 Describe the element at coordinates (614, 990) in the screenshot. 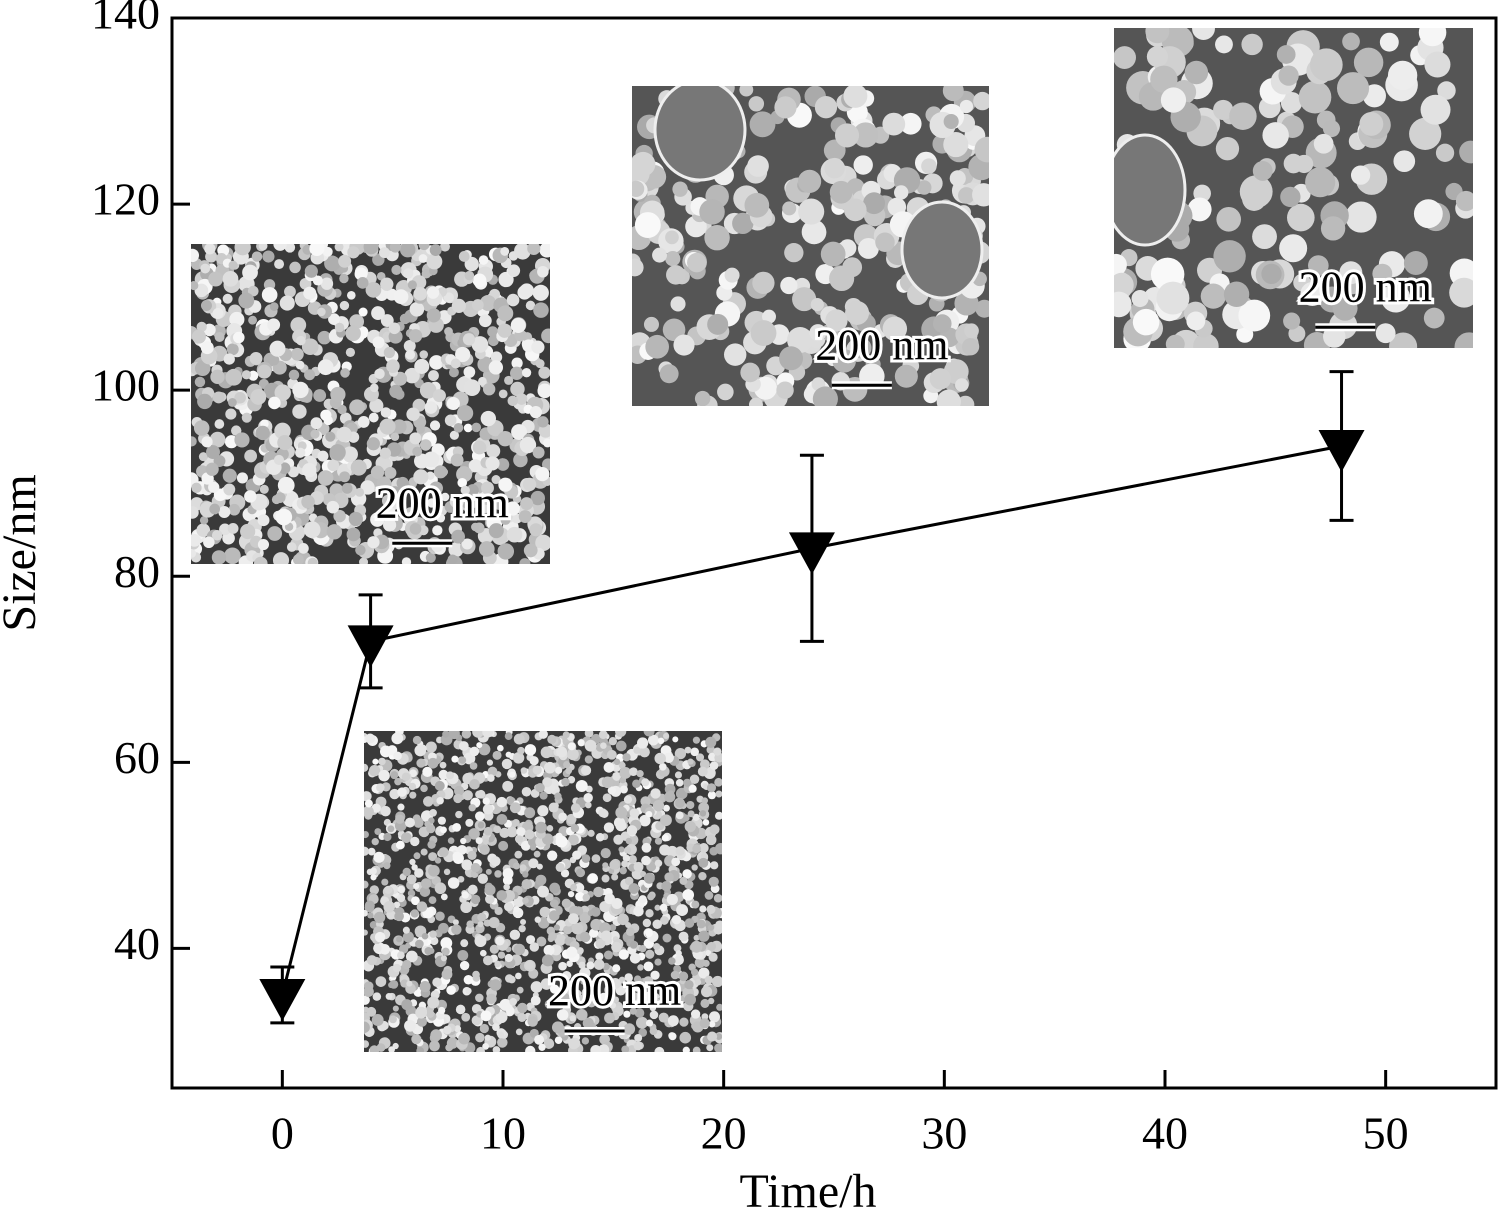

I see `scale-label: 200 nm` at that location.